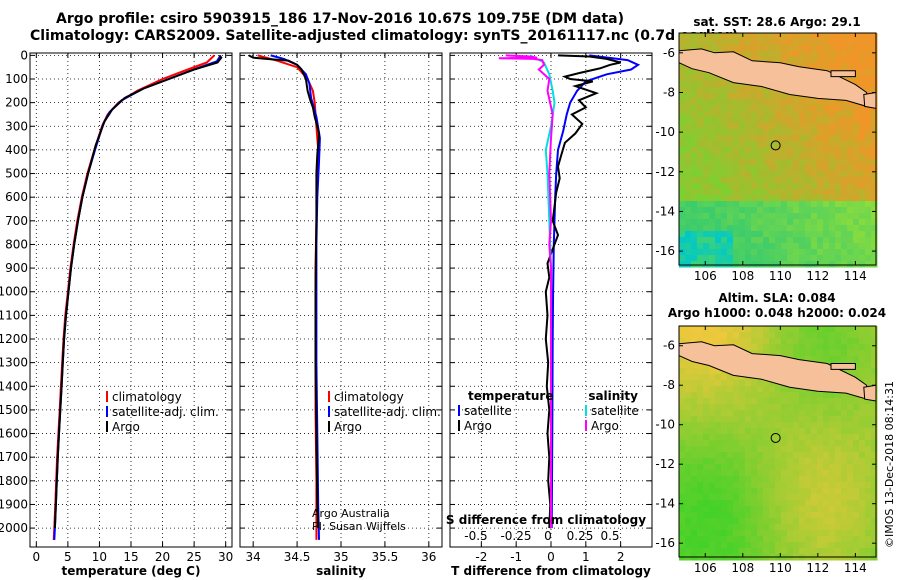 This screenshot has width=900, height=580. What do you see at coordinates (428, 557) in the screenshot?
I see `x-tick-label: 36` at bounding box center [428, 557].